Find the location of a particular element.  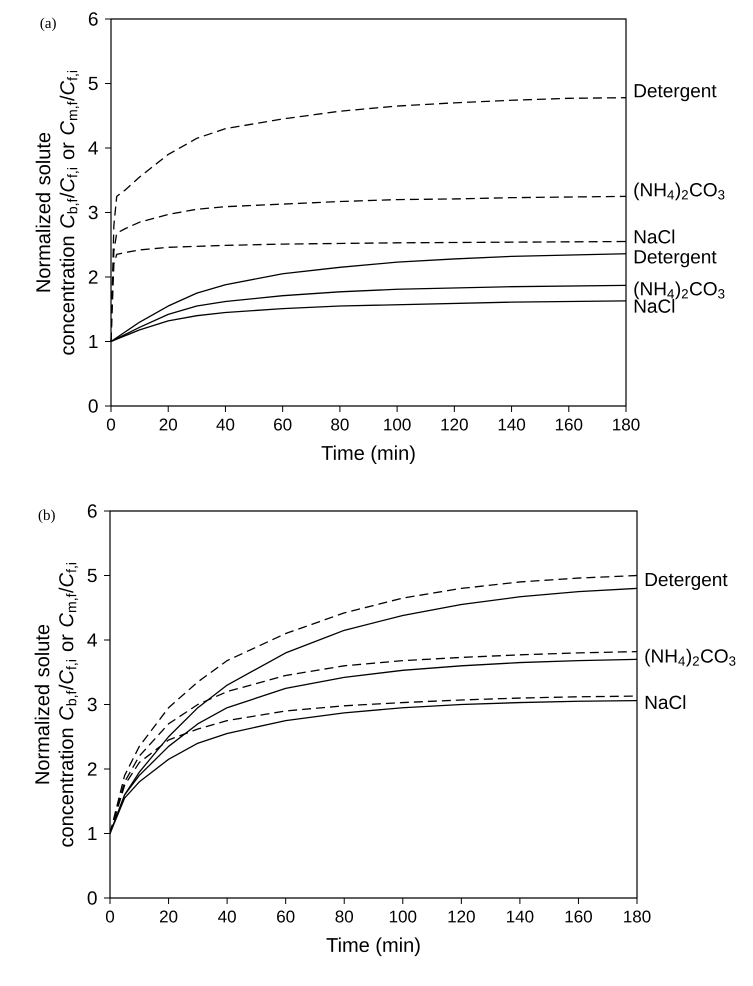

text: (a) is located at coordinates (48, 25).